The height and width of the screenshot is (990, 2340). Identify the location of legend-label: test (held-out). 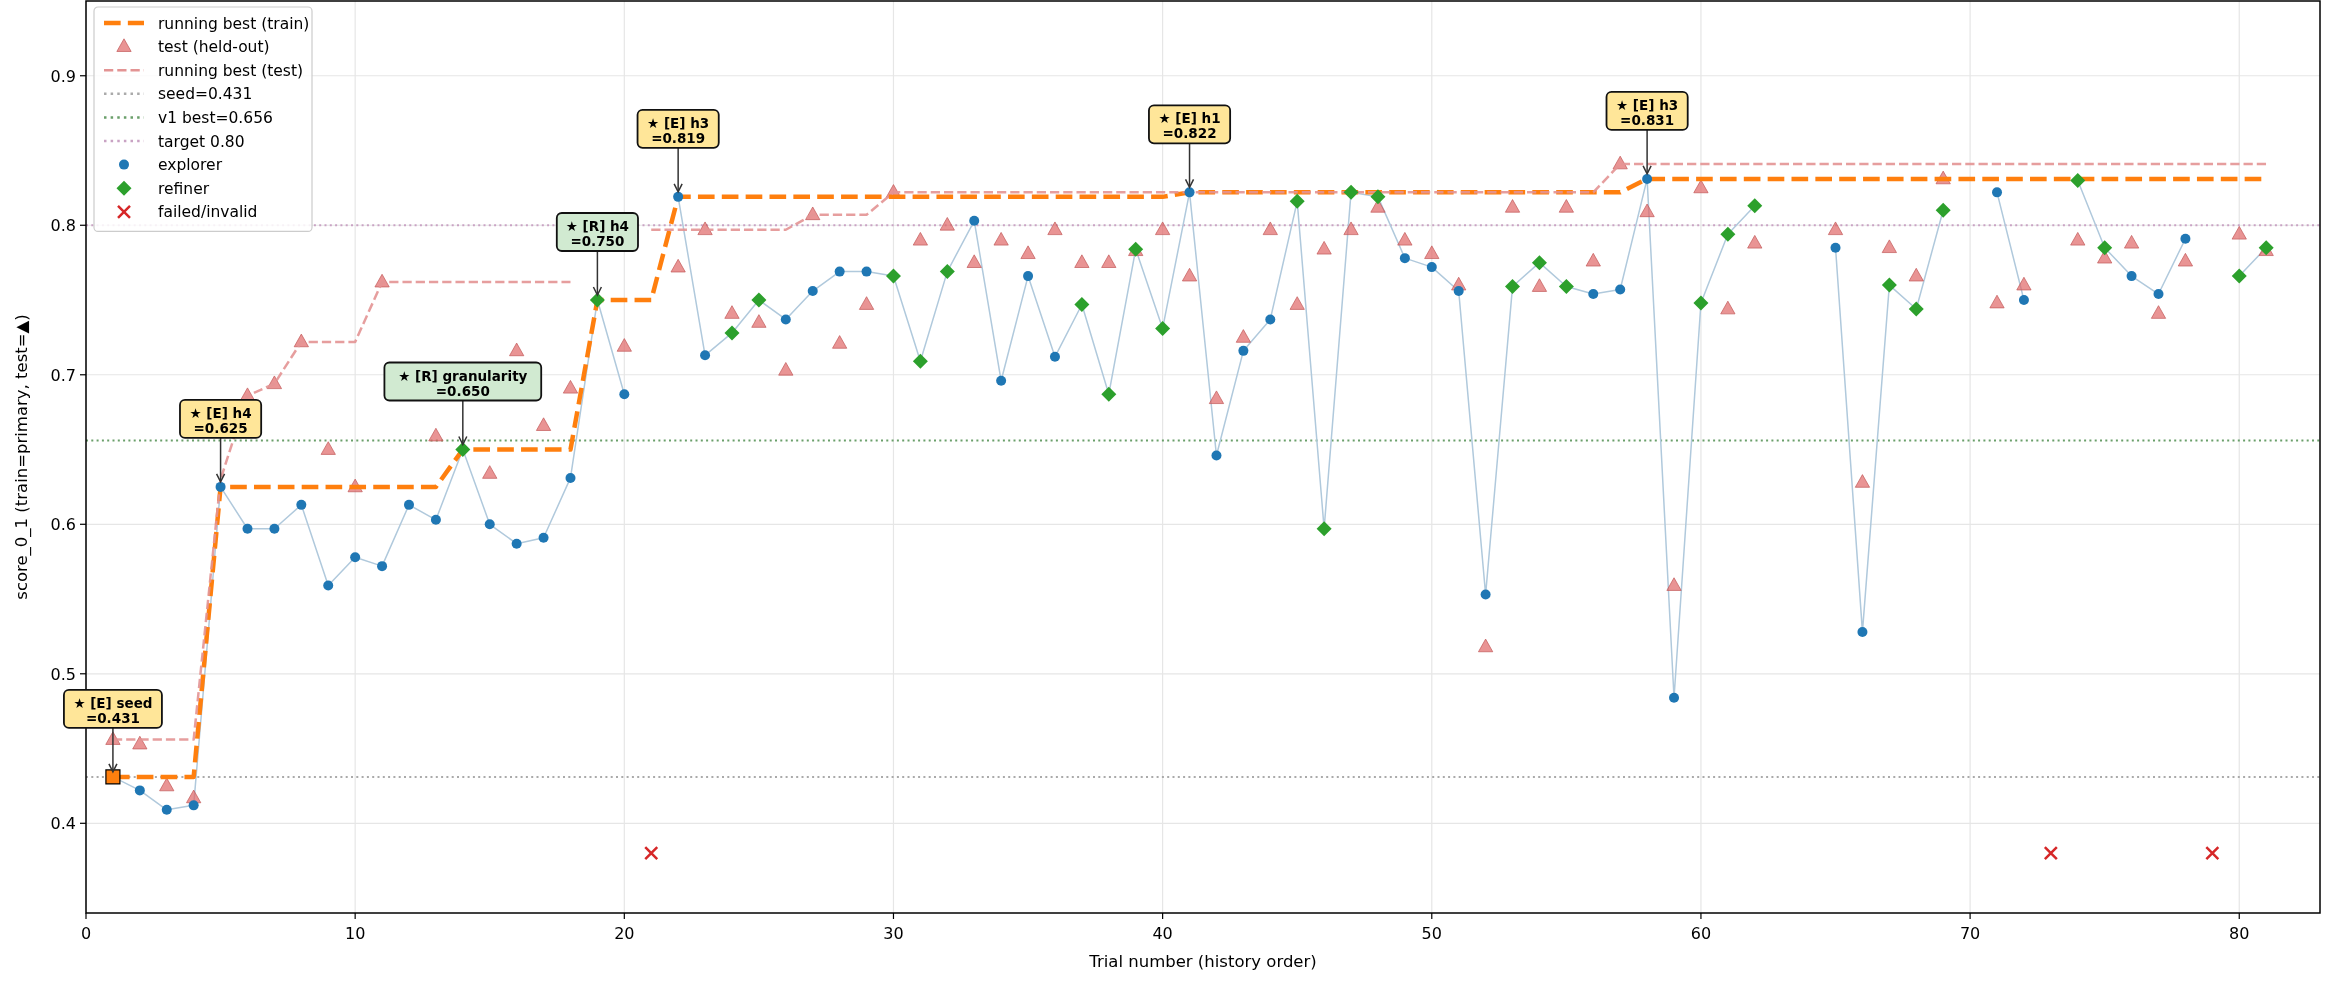
(214, 47).